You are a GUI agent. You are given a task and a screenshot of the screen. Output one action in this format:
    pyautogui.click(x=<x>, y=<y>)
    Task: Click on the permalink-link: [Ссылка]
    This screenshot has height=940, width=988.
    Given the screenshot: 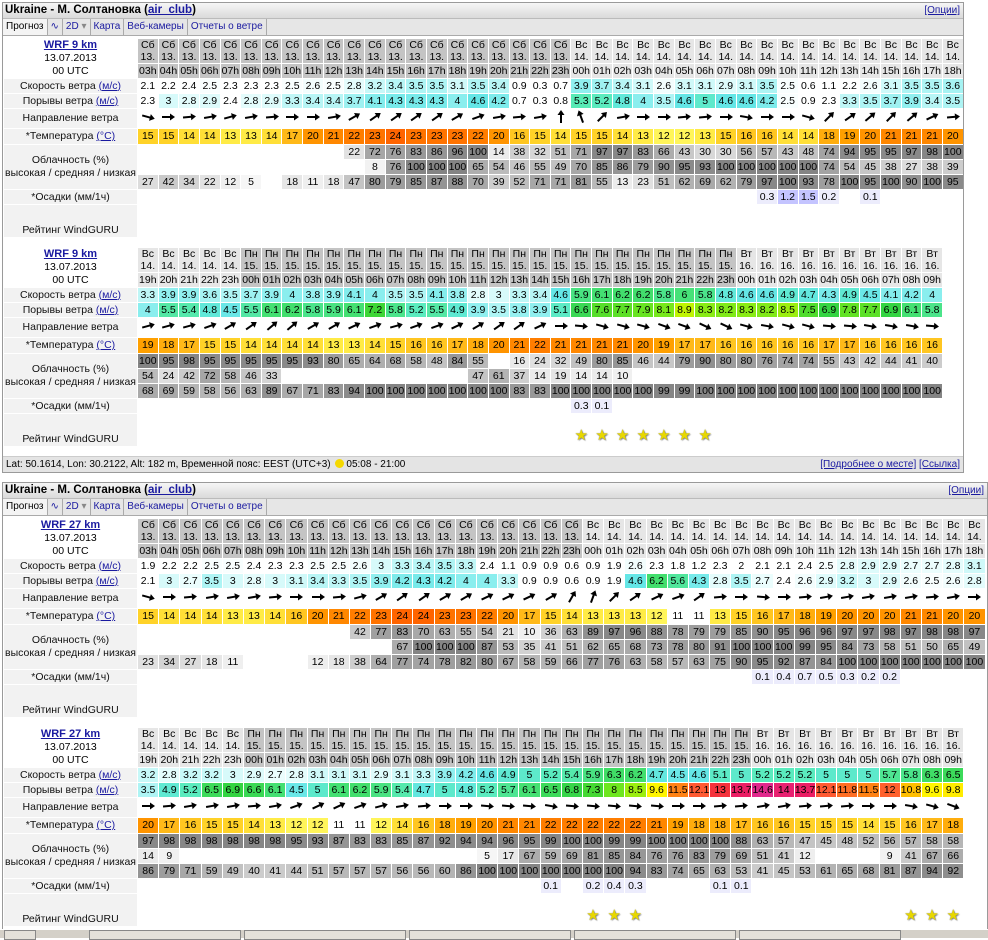 What is the action you would take?
    pyautogui.click(x=939, y=464)
    